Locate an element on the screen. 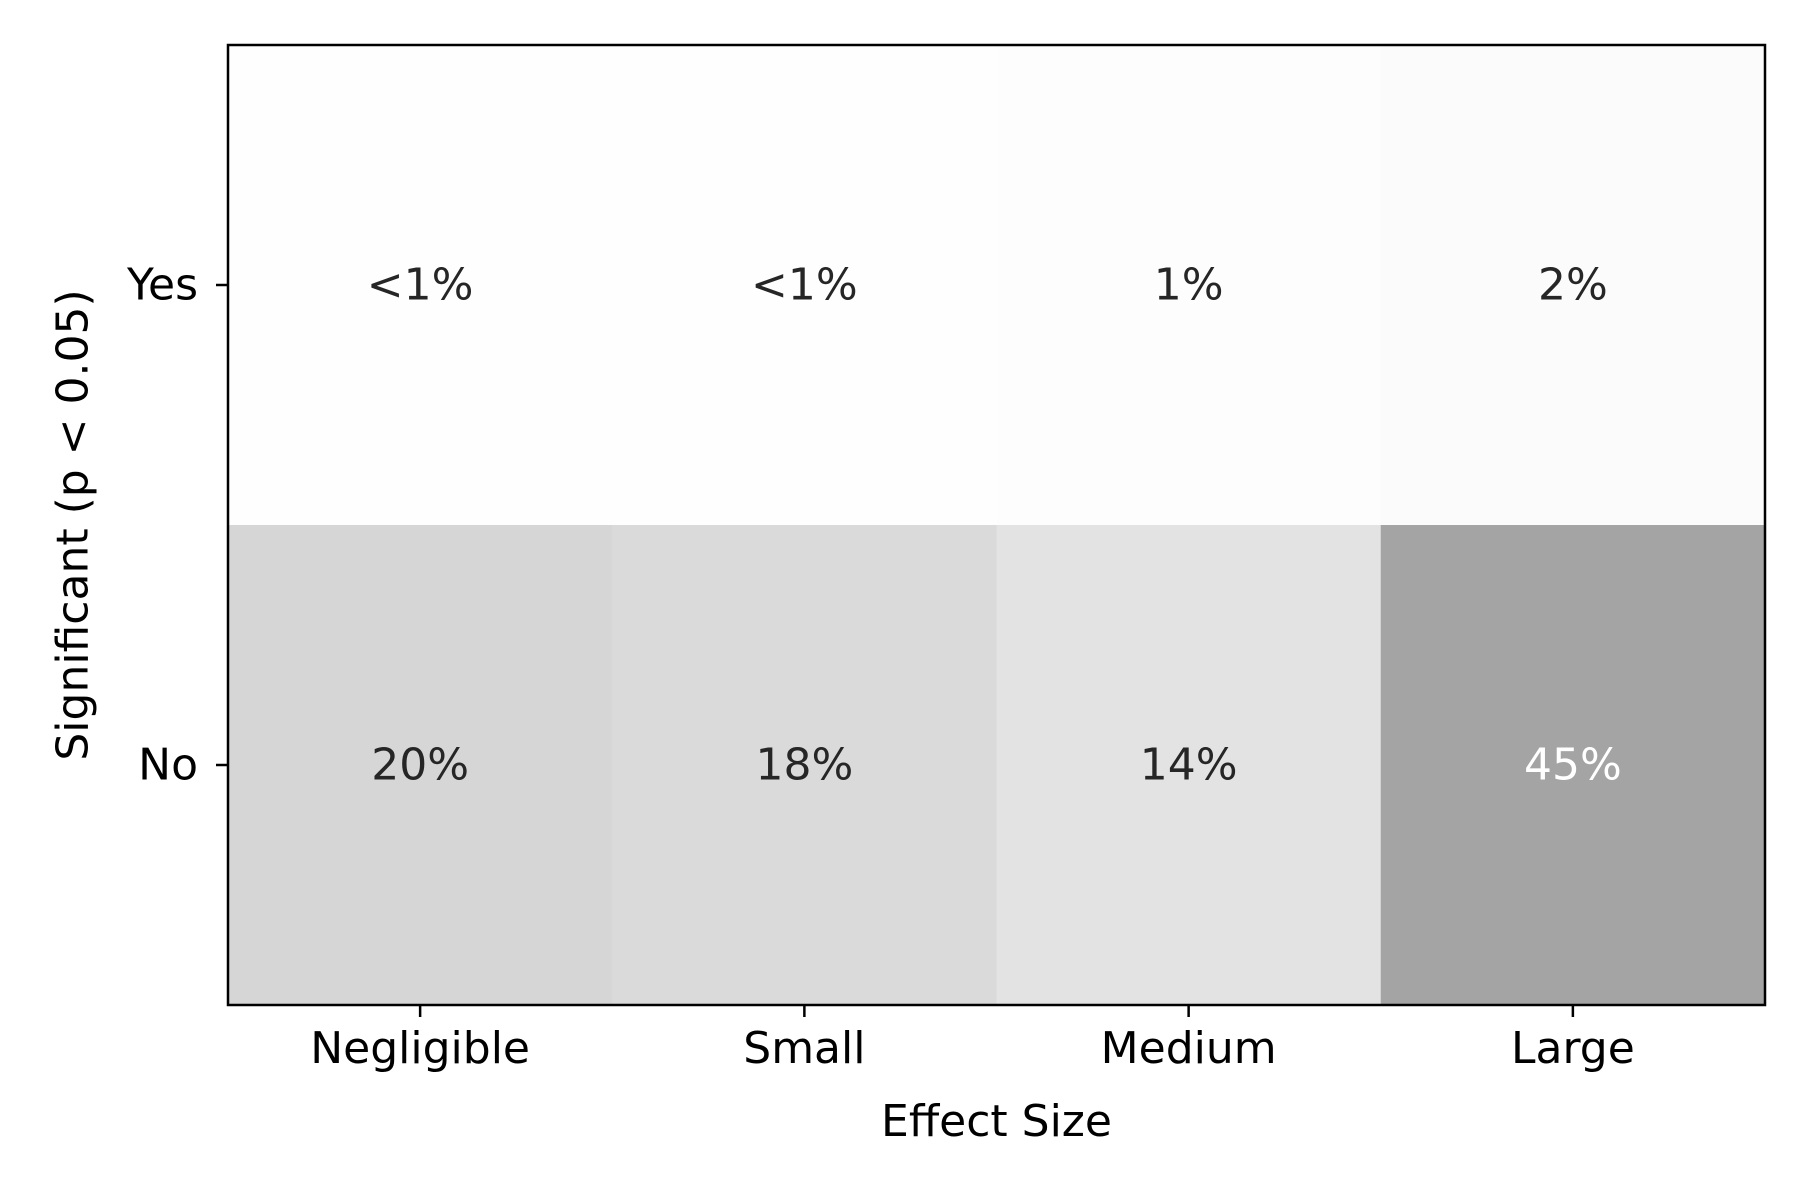  y-tick-label: Yes is located at coordinates (162, 285).